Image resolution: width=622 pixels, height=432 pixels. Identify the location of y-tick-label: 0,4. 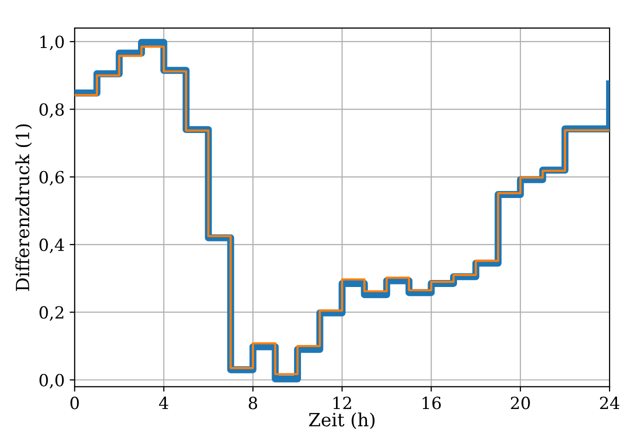
(52, 246).